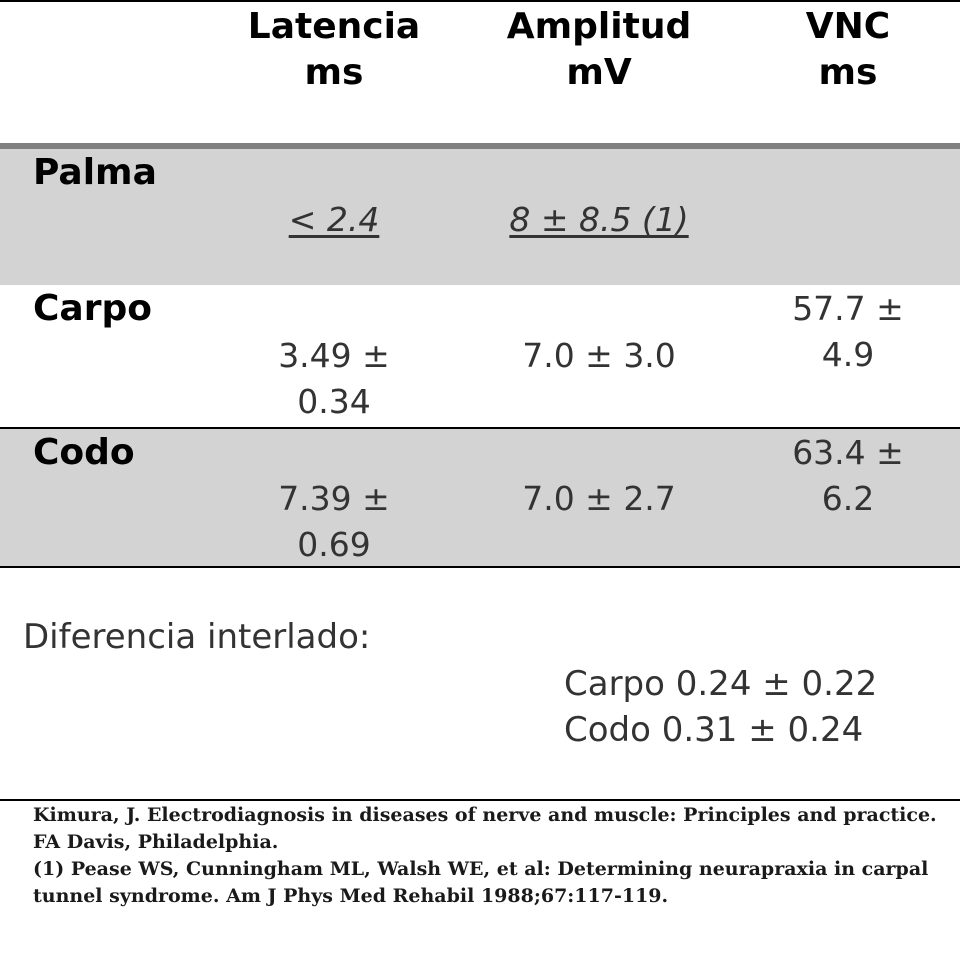 The width and height of the screenshot is (960, 971). What do you see at coordinates (848, 354) in the screenshot?
I see `cell-line: 4.9` at bounding box center [848, 354].